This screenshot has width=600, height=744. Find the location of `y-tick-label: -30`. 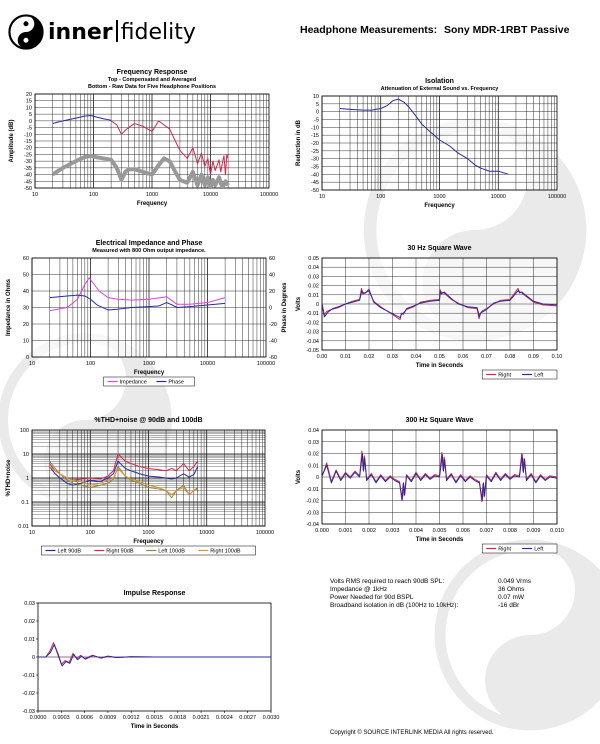

y-tick-label: -30 is located at coordinates (28, 162).